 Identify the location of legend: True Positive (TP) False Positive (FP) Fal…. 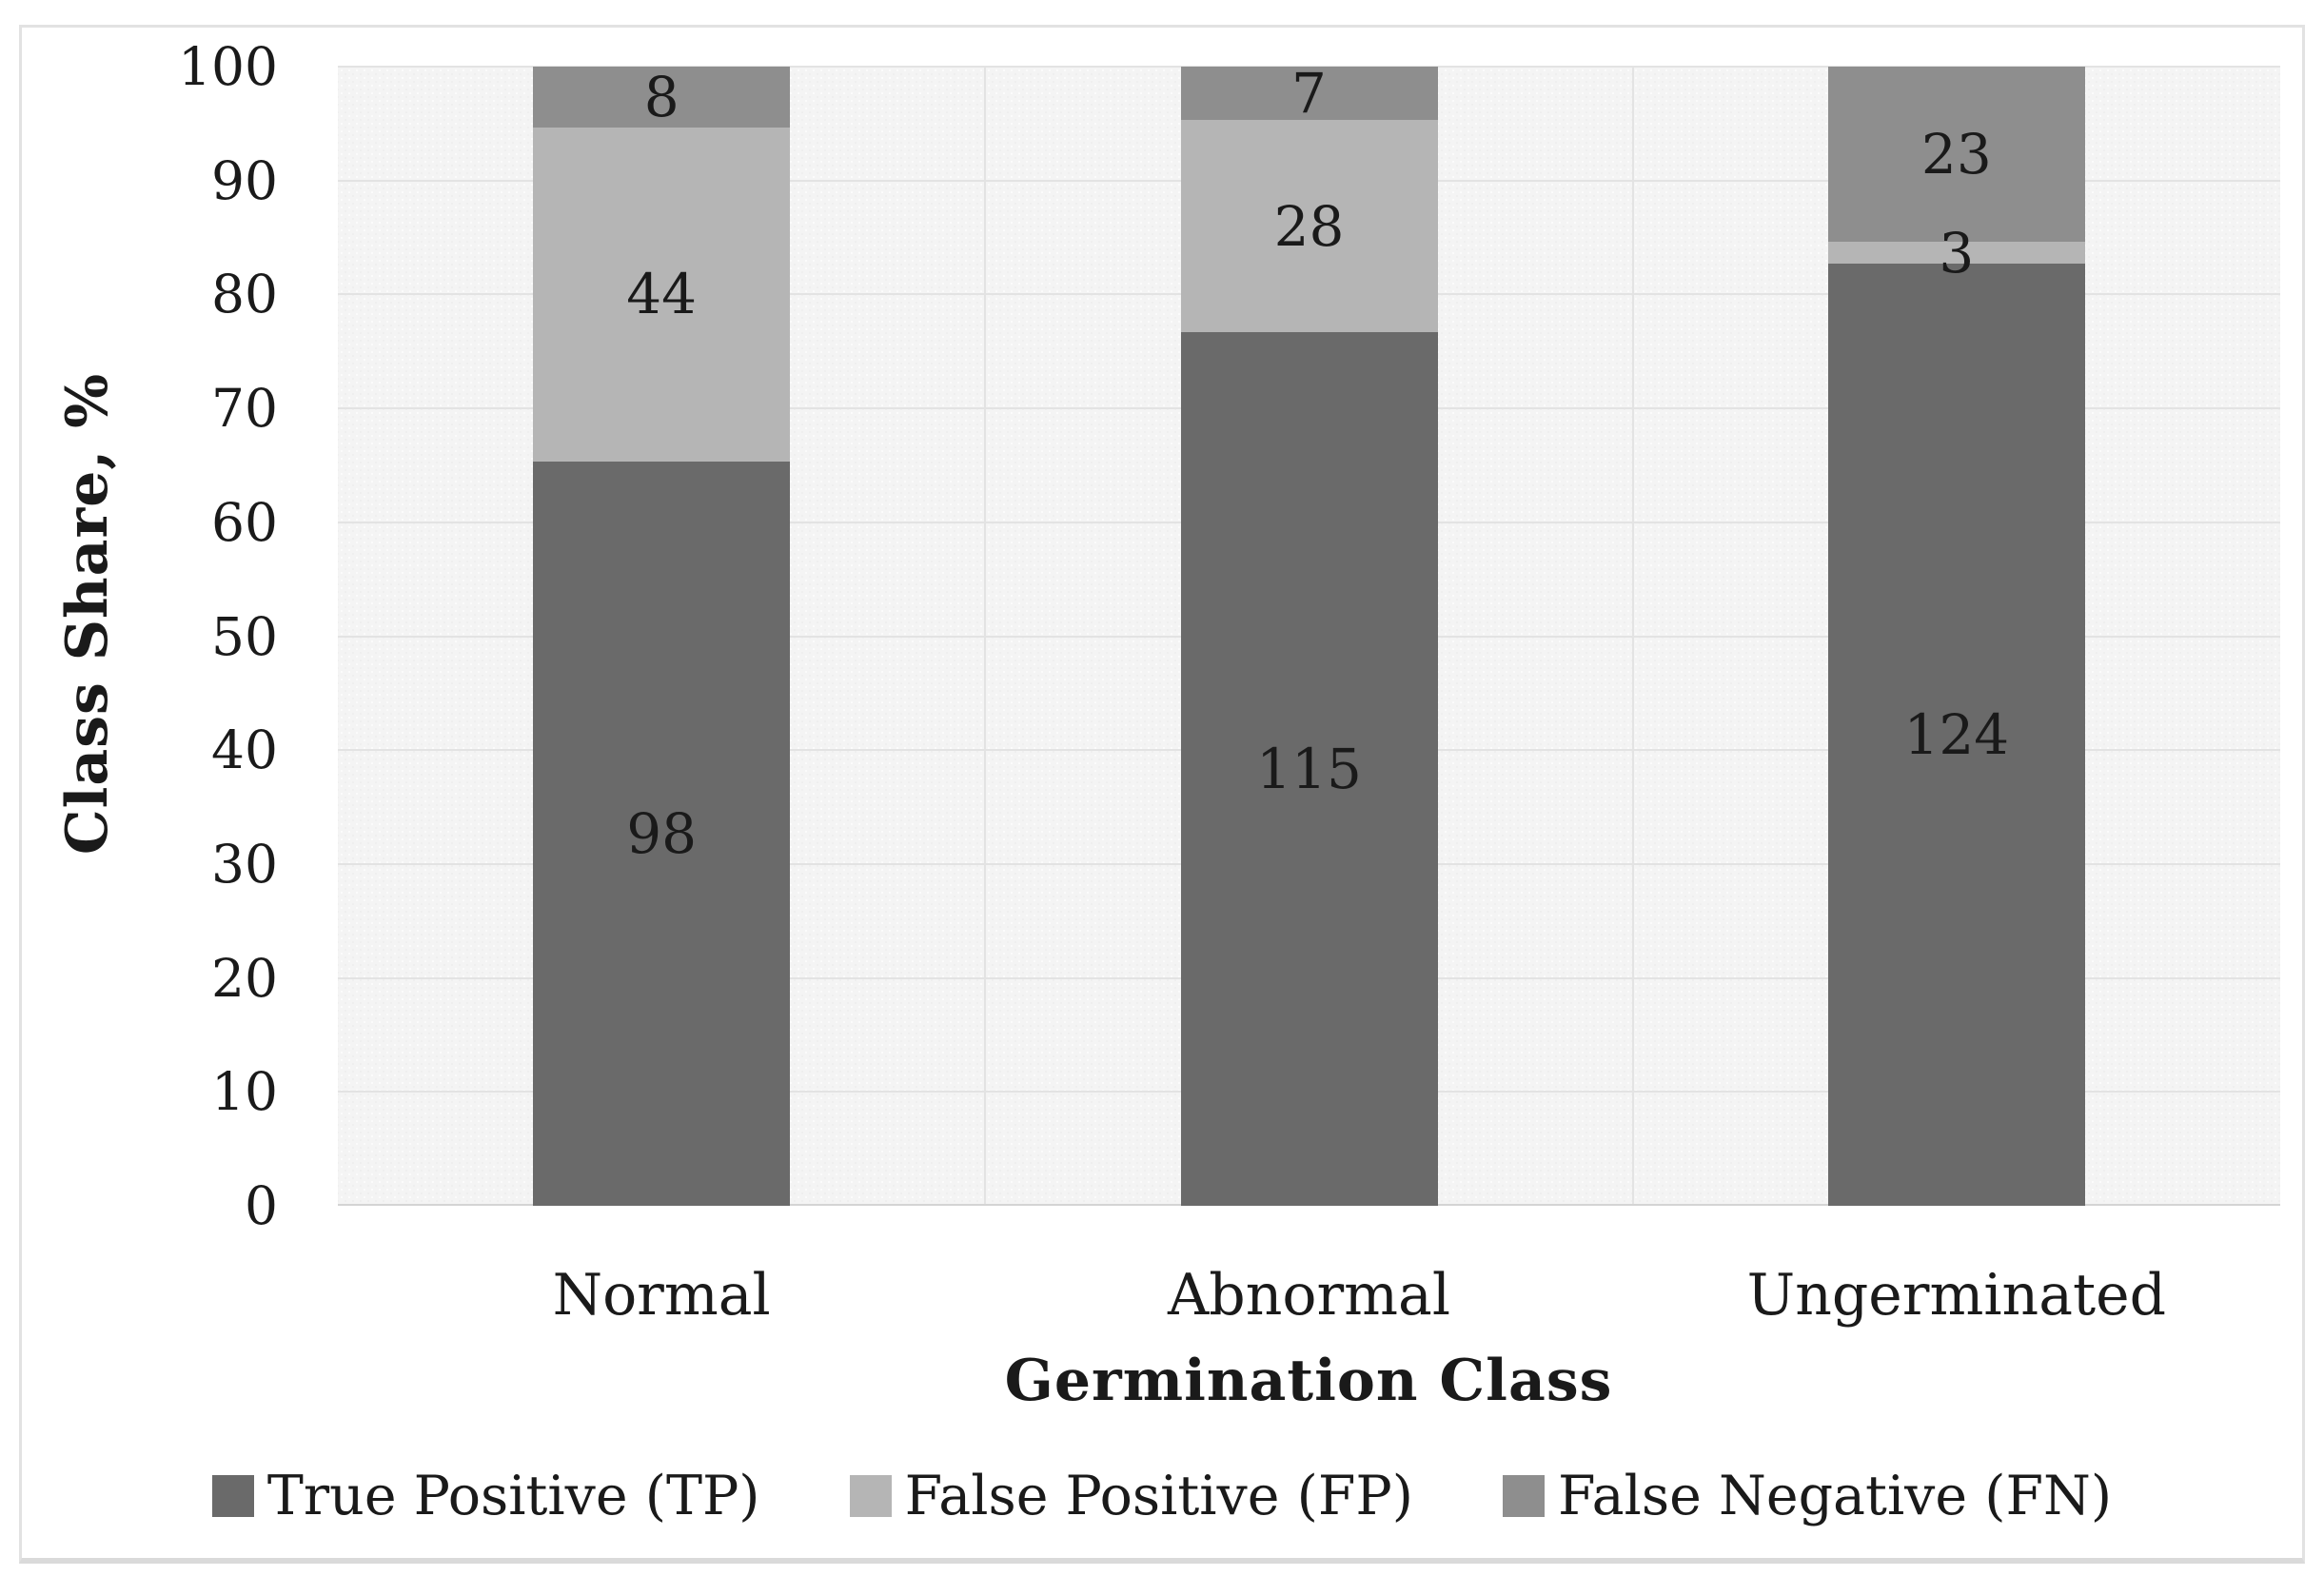
(1162, 1496).